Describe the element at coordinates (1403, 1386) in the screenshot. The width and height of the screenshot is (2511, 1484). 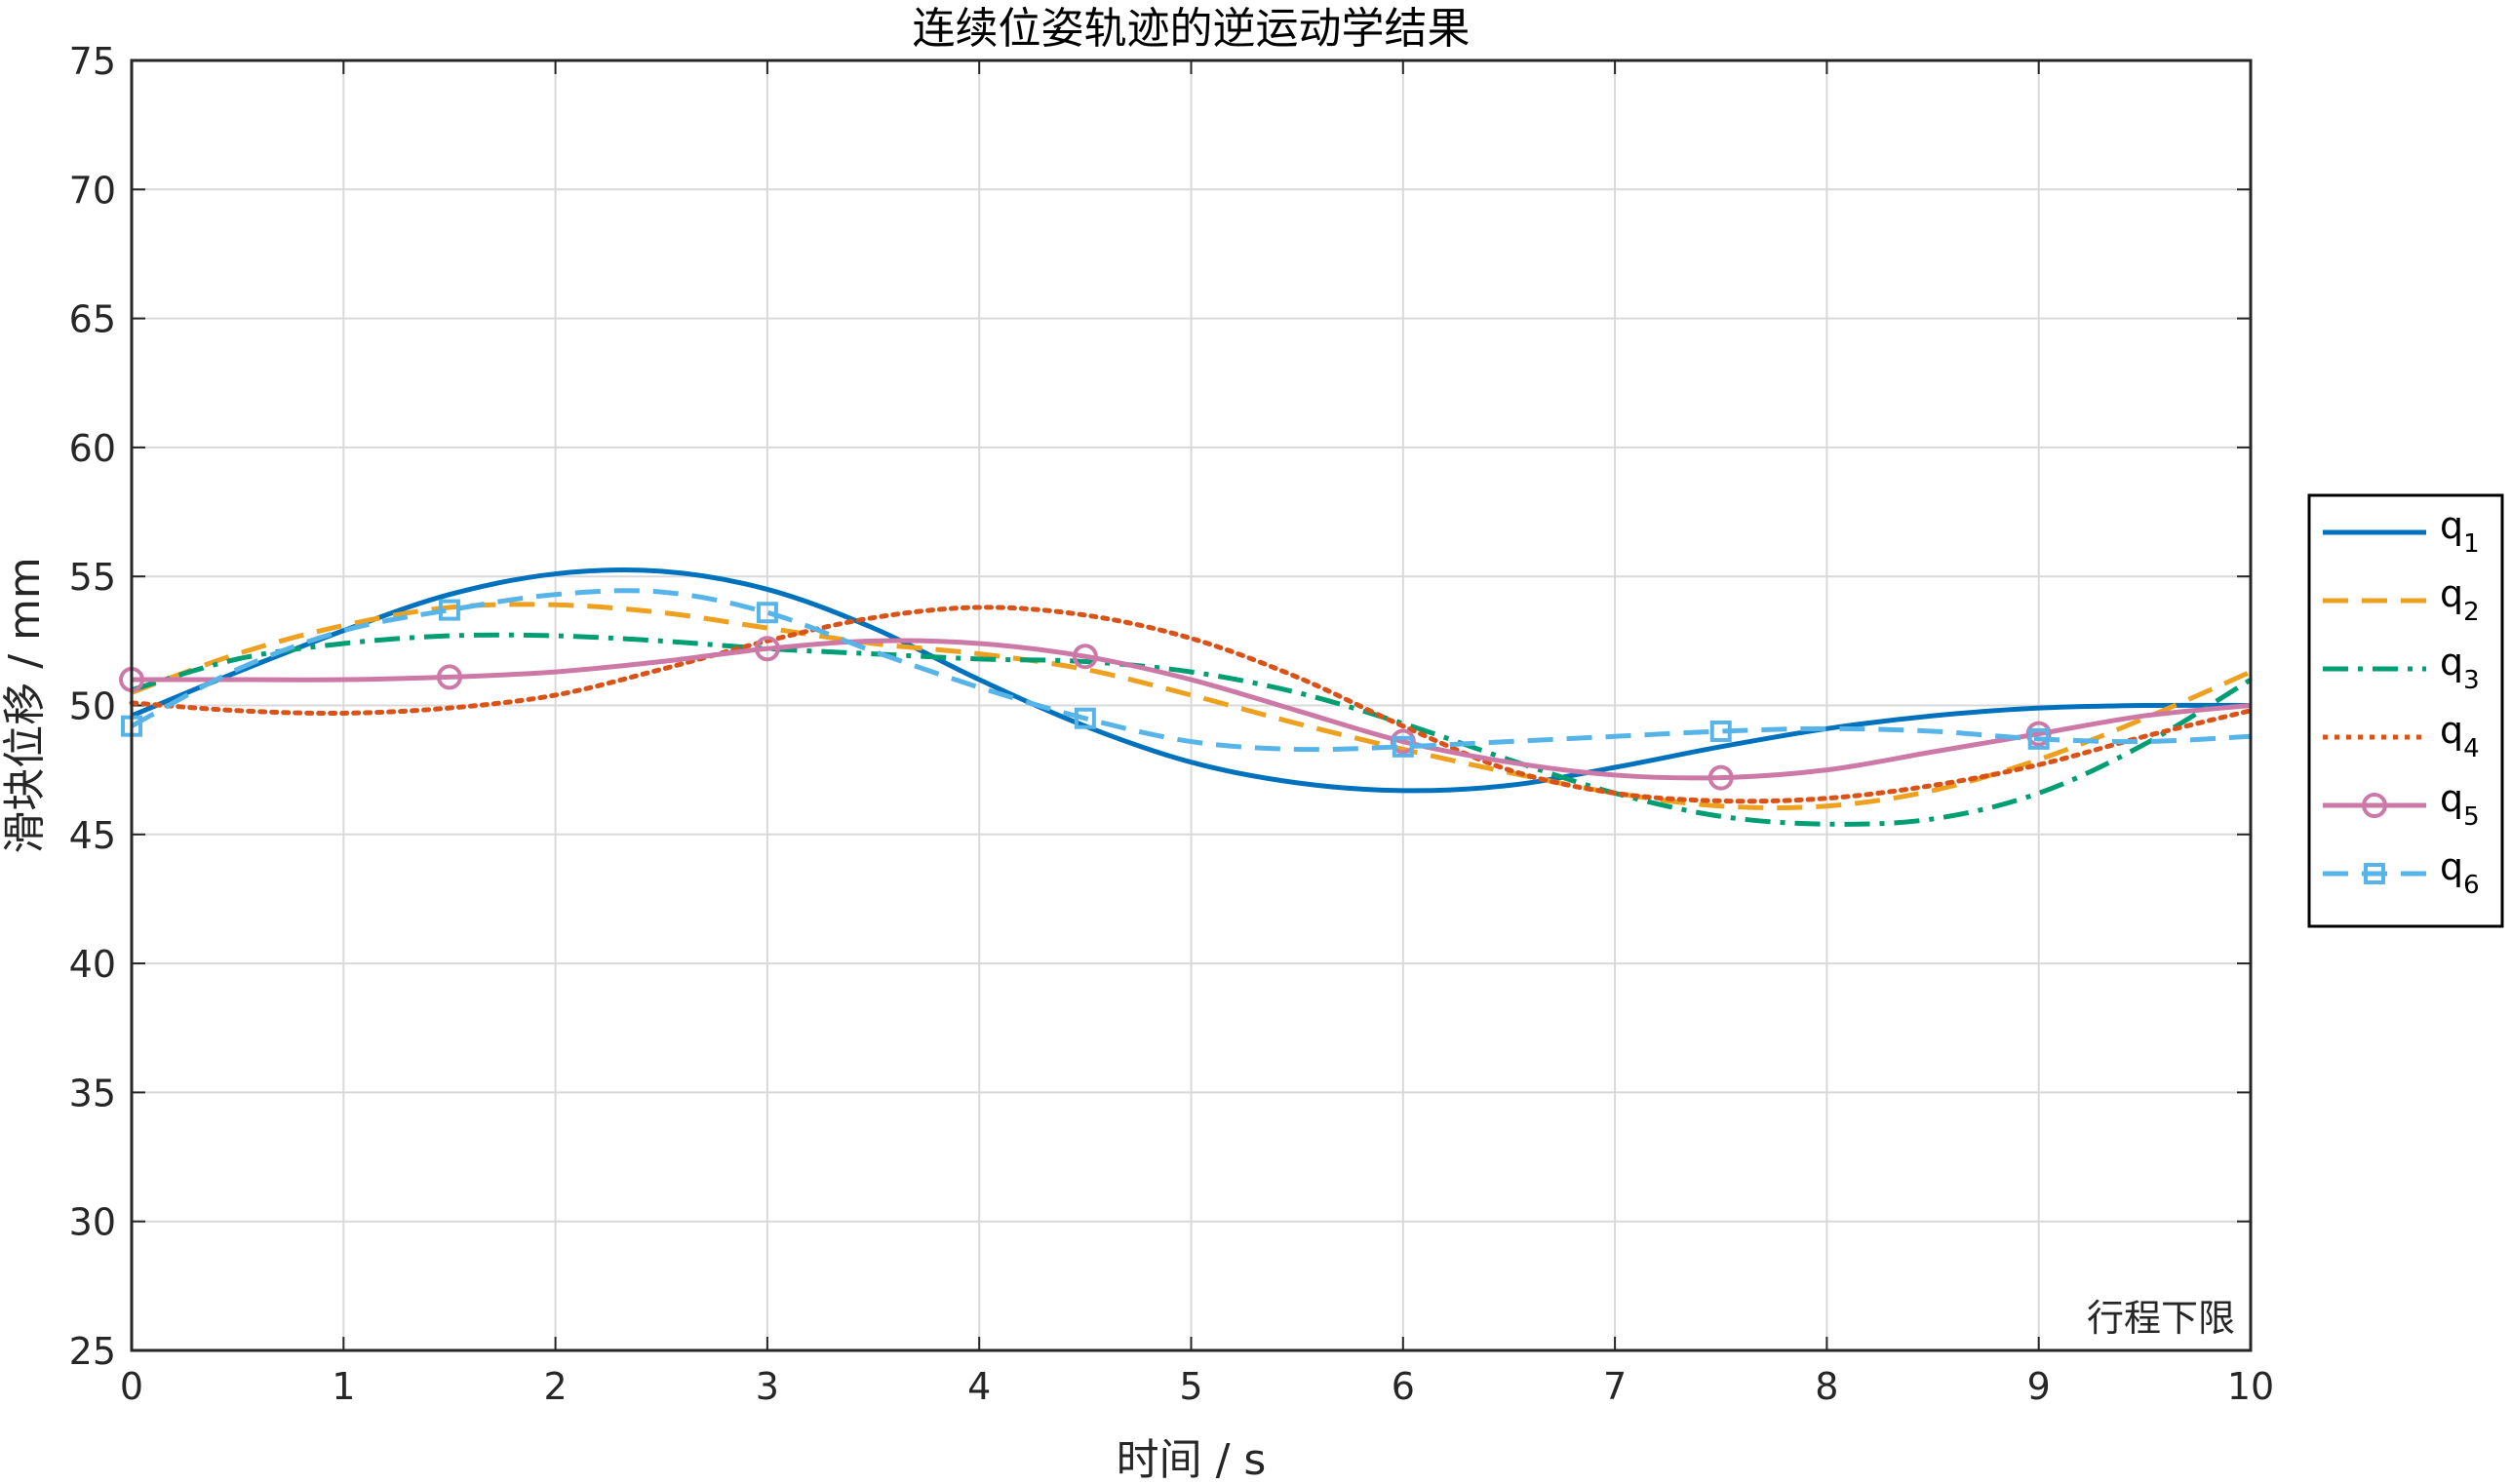
I see `x-tick-label: 6` at that location.